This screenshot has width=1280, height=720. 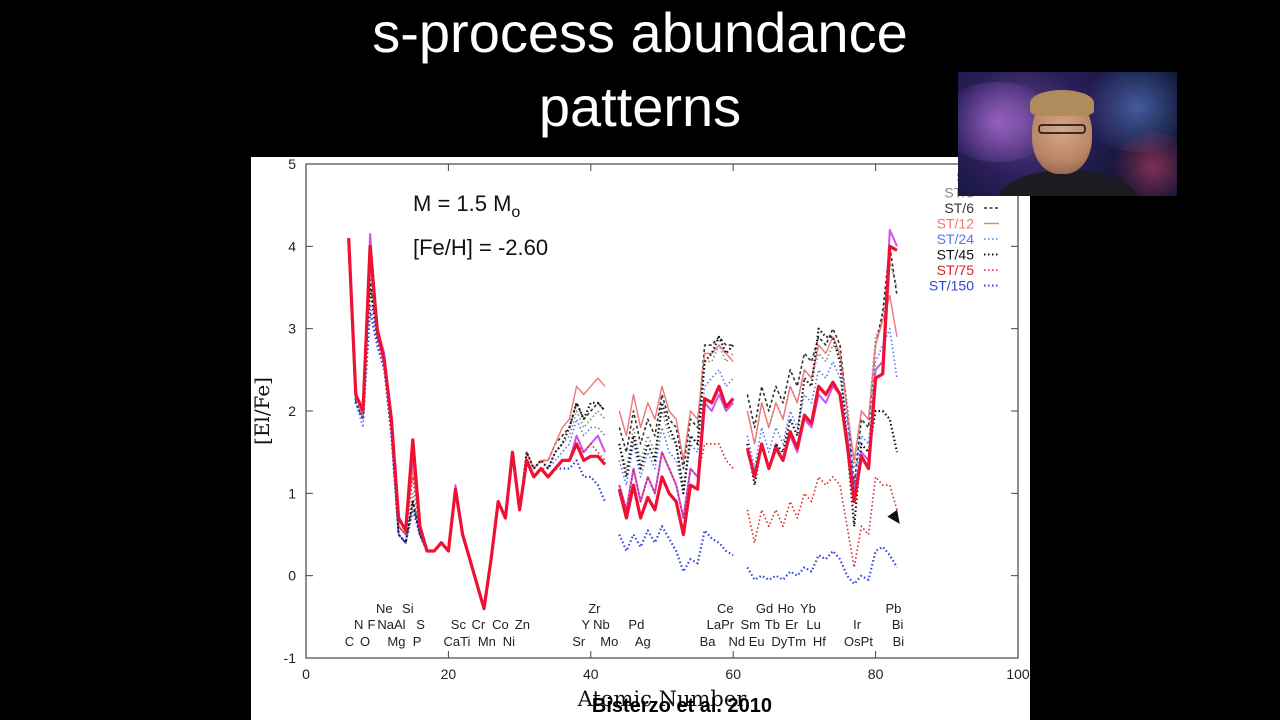 I want to click on y-axis-label: [El/Fe], so click(x=262, y=411).